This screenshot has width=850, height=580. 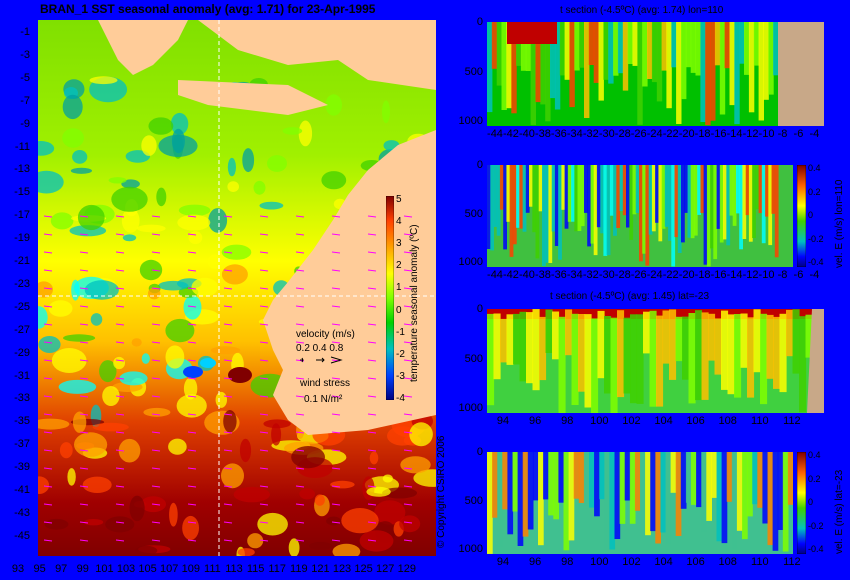 What do you see at coordinates (798, 134) in the screenshot?
I see `p1-x-tick-label: -6` at bounding box center [798, 134].